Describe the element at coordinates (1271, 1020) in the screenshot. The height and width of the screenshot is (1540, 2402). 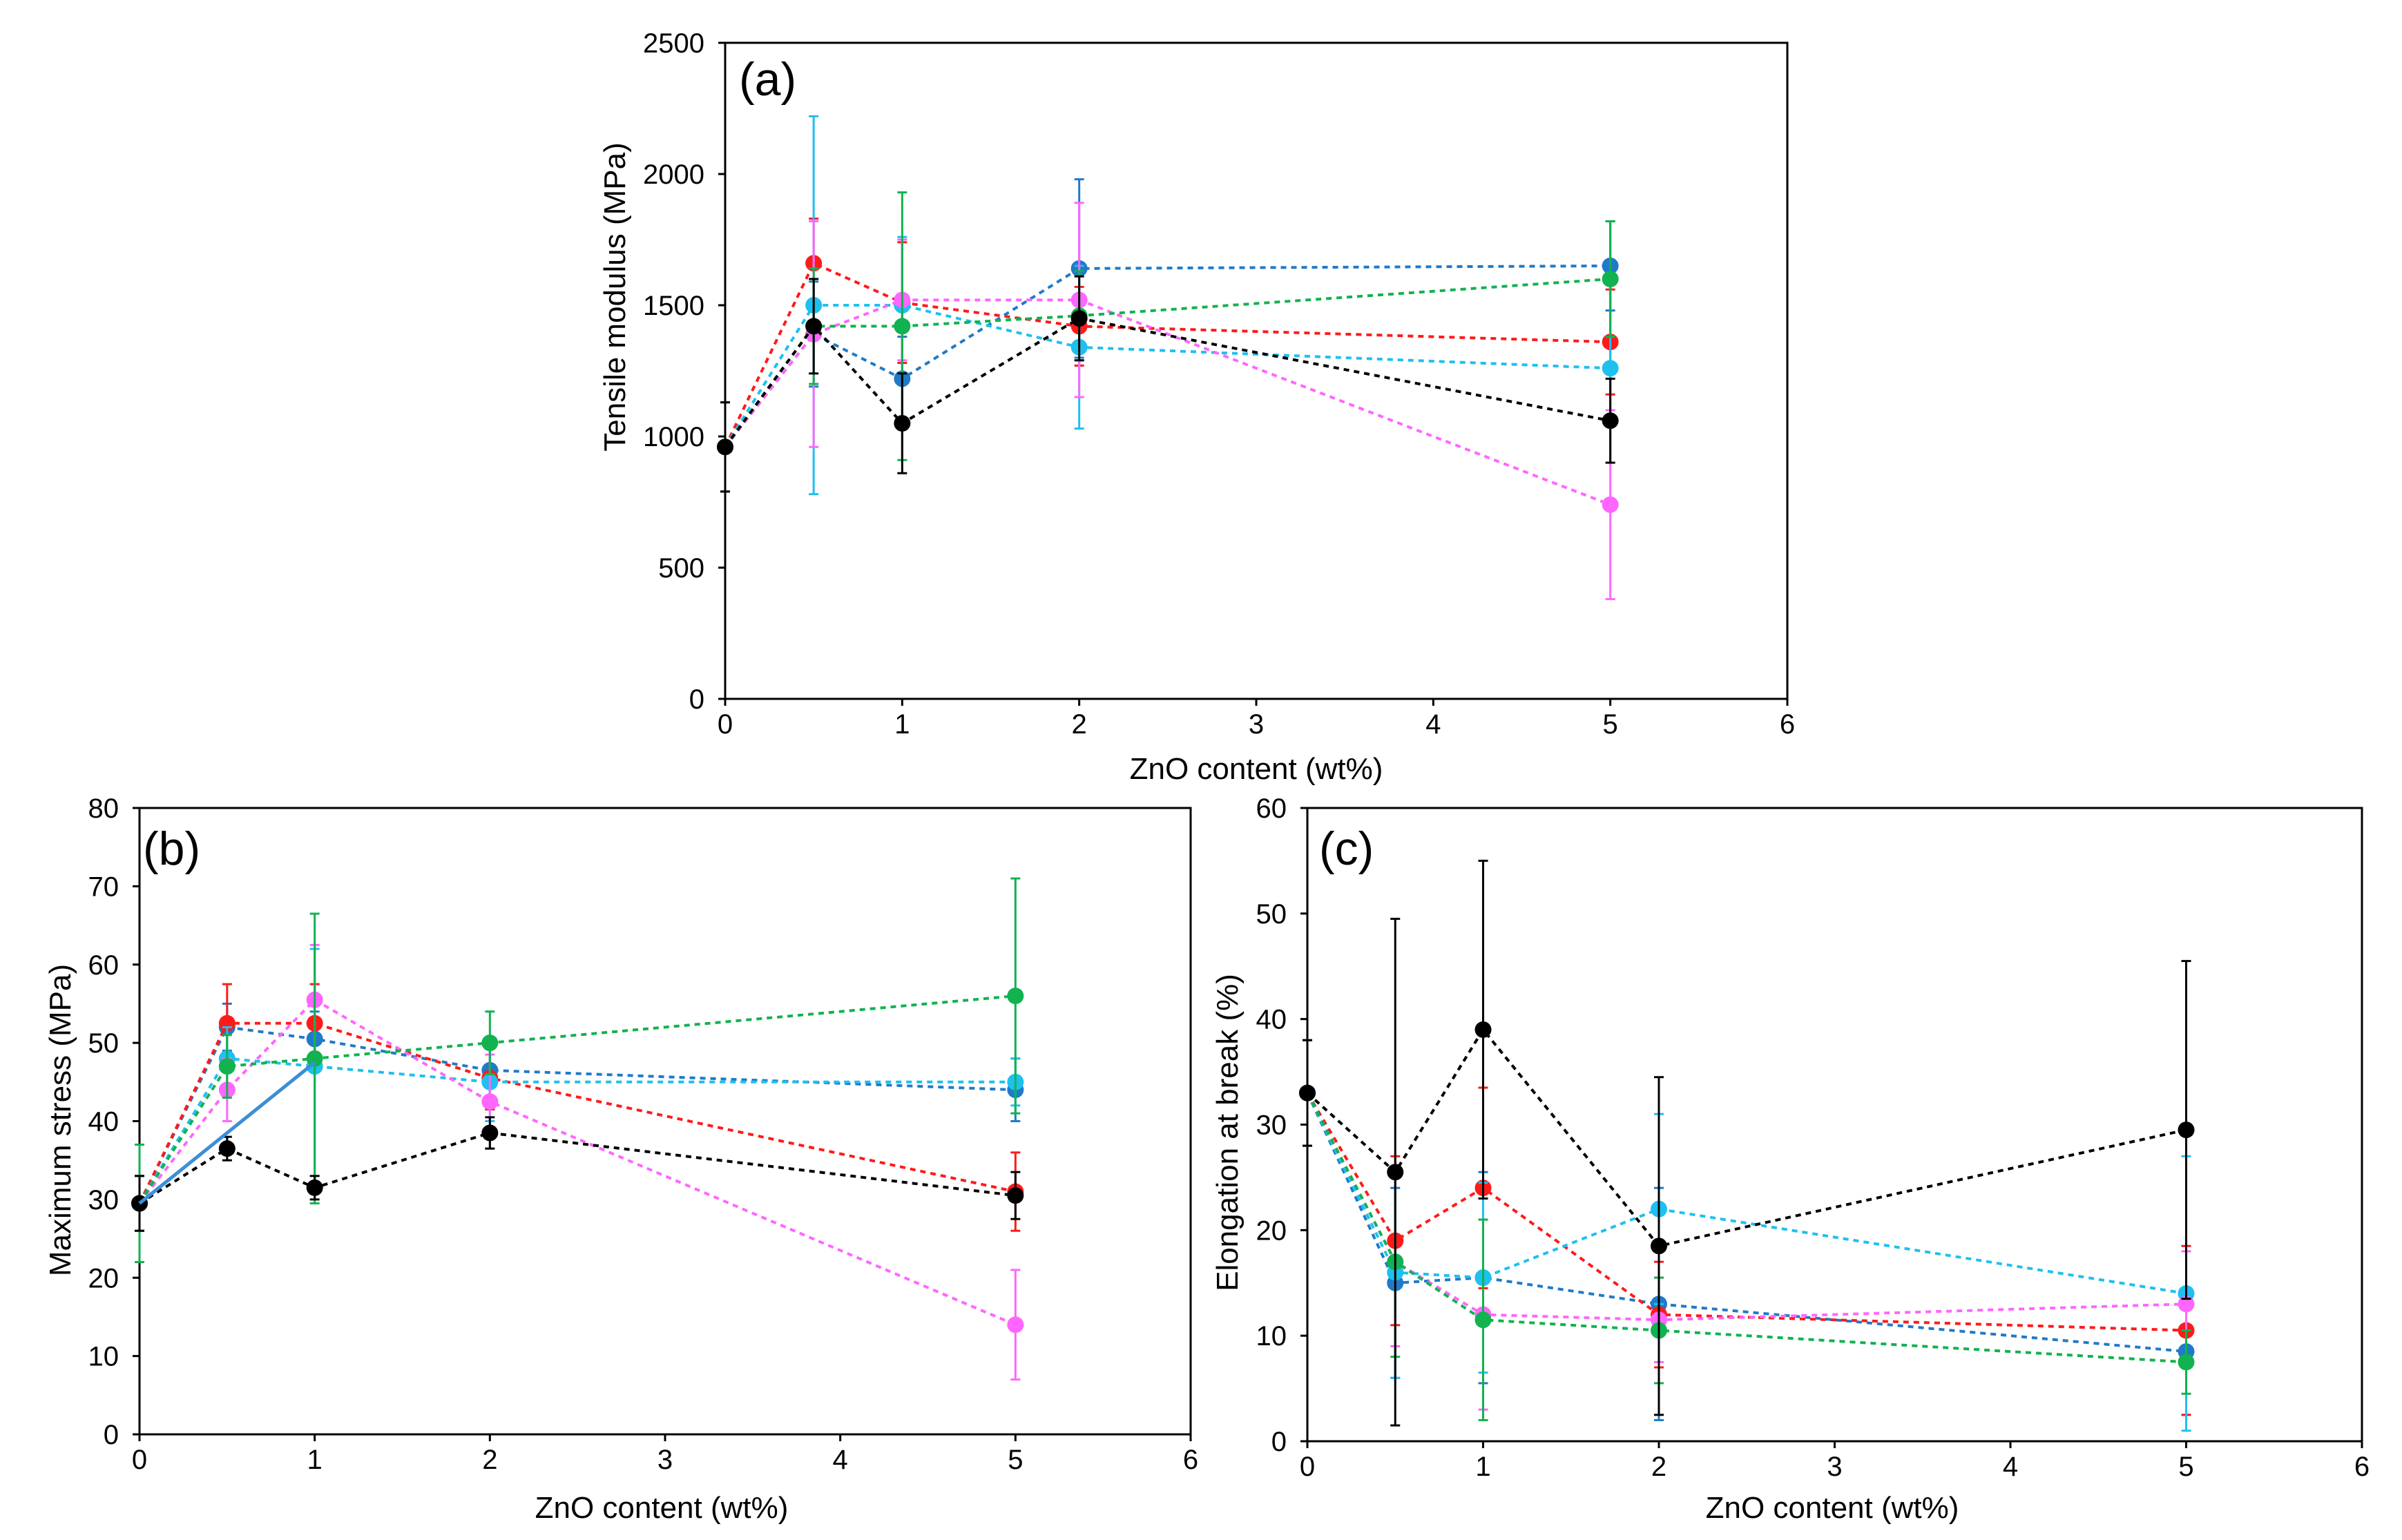
I see `panel-c-y-tick-label: 40` at that location.